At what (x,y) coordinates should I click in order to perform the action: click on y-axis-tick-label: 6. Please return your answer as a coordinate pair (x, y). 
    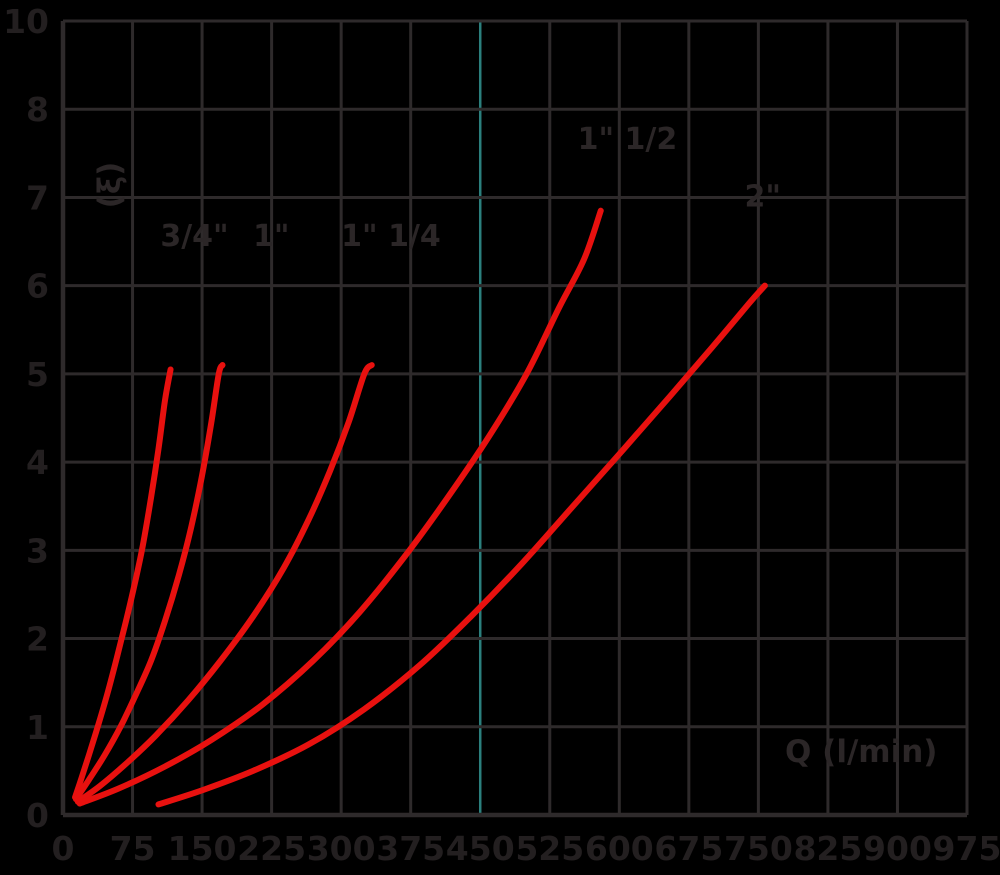
    Looking at the image, I should click on (37, 286).